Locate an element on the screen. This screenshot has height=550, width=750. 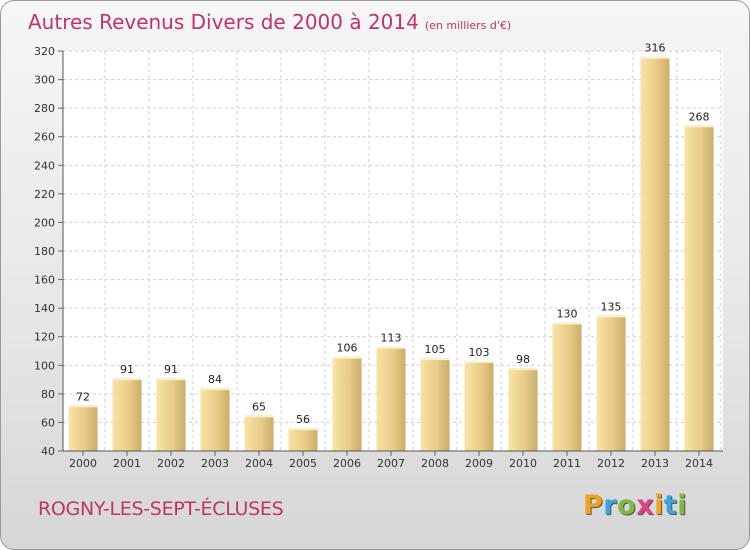
logo-letter: r is located at coordinates (610, 505).